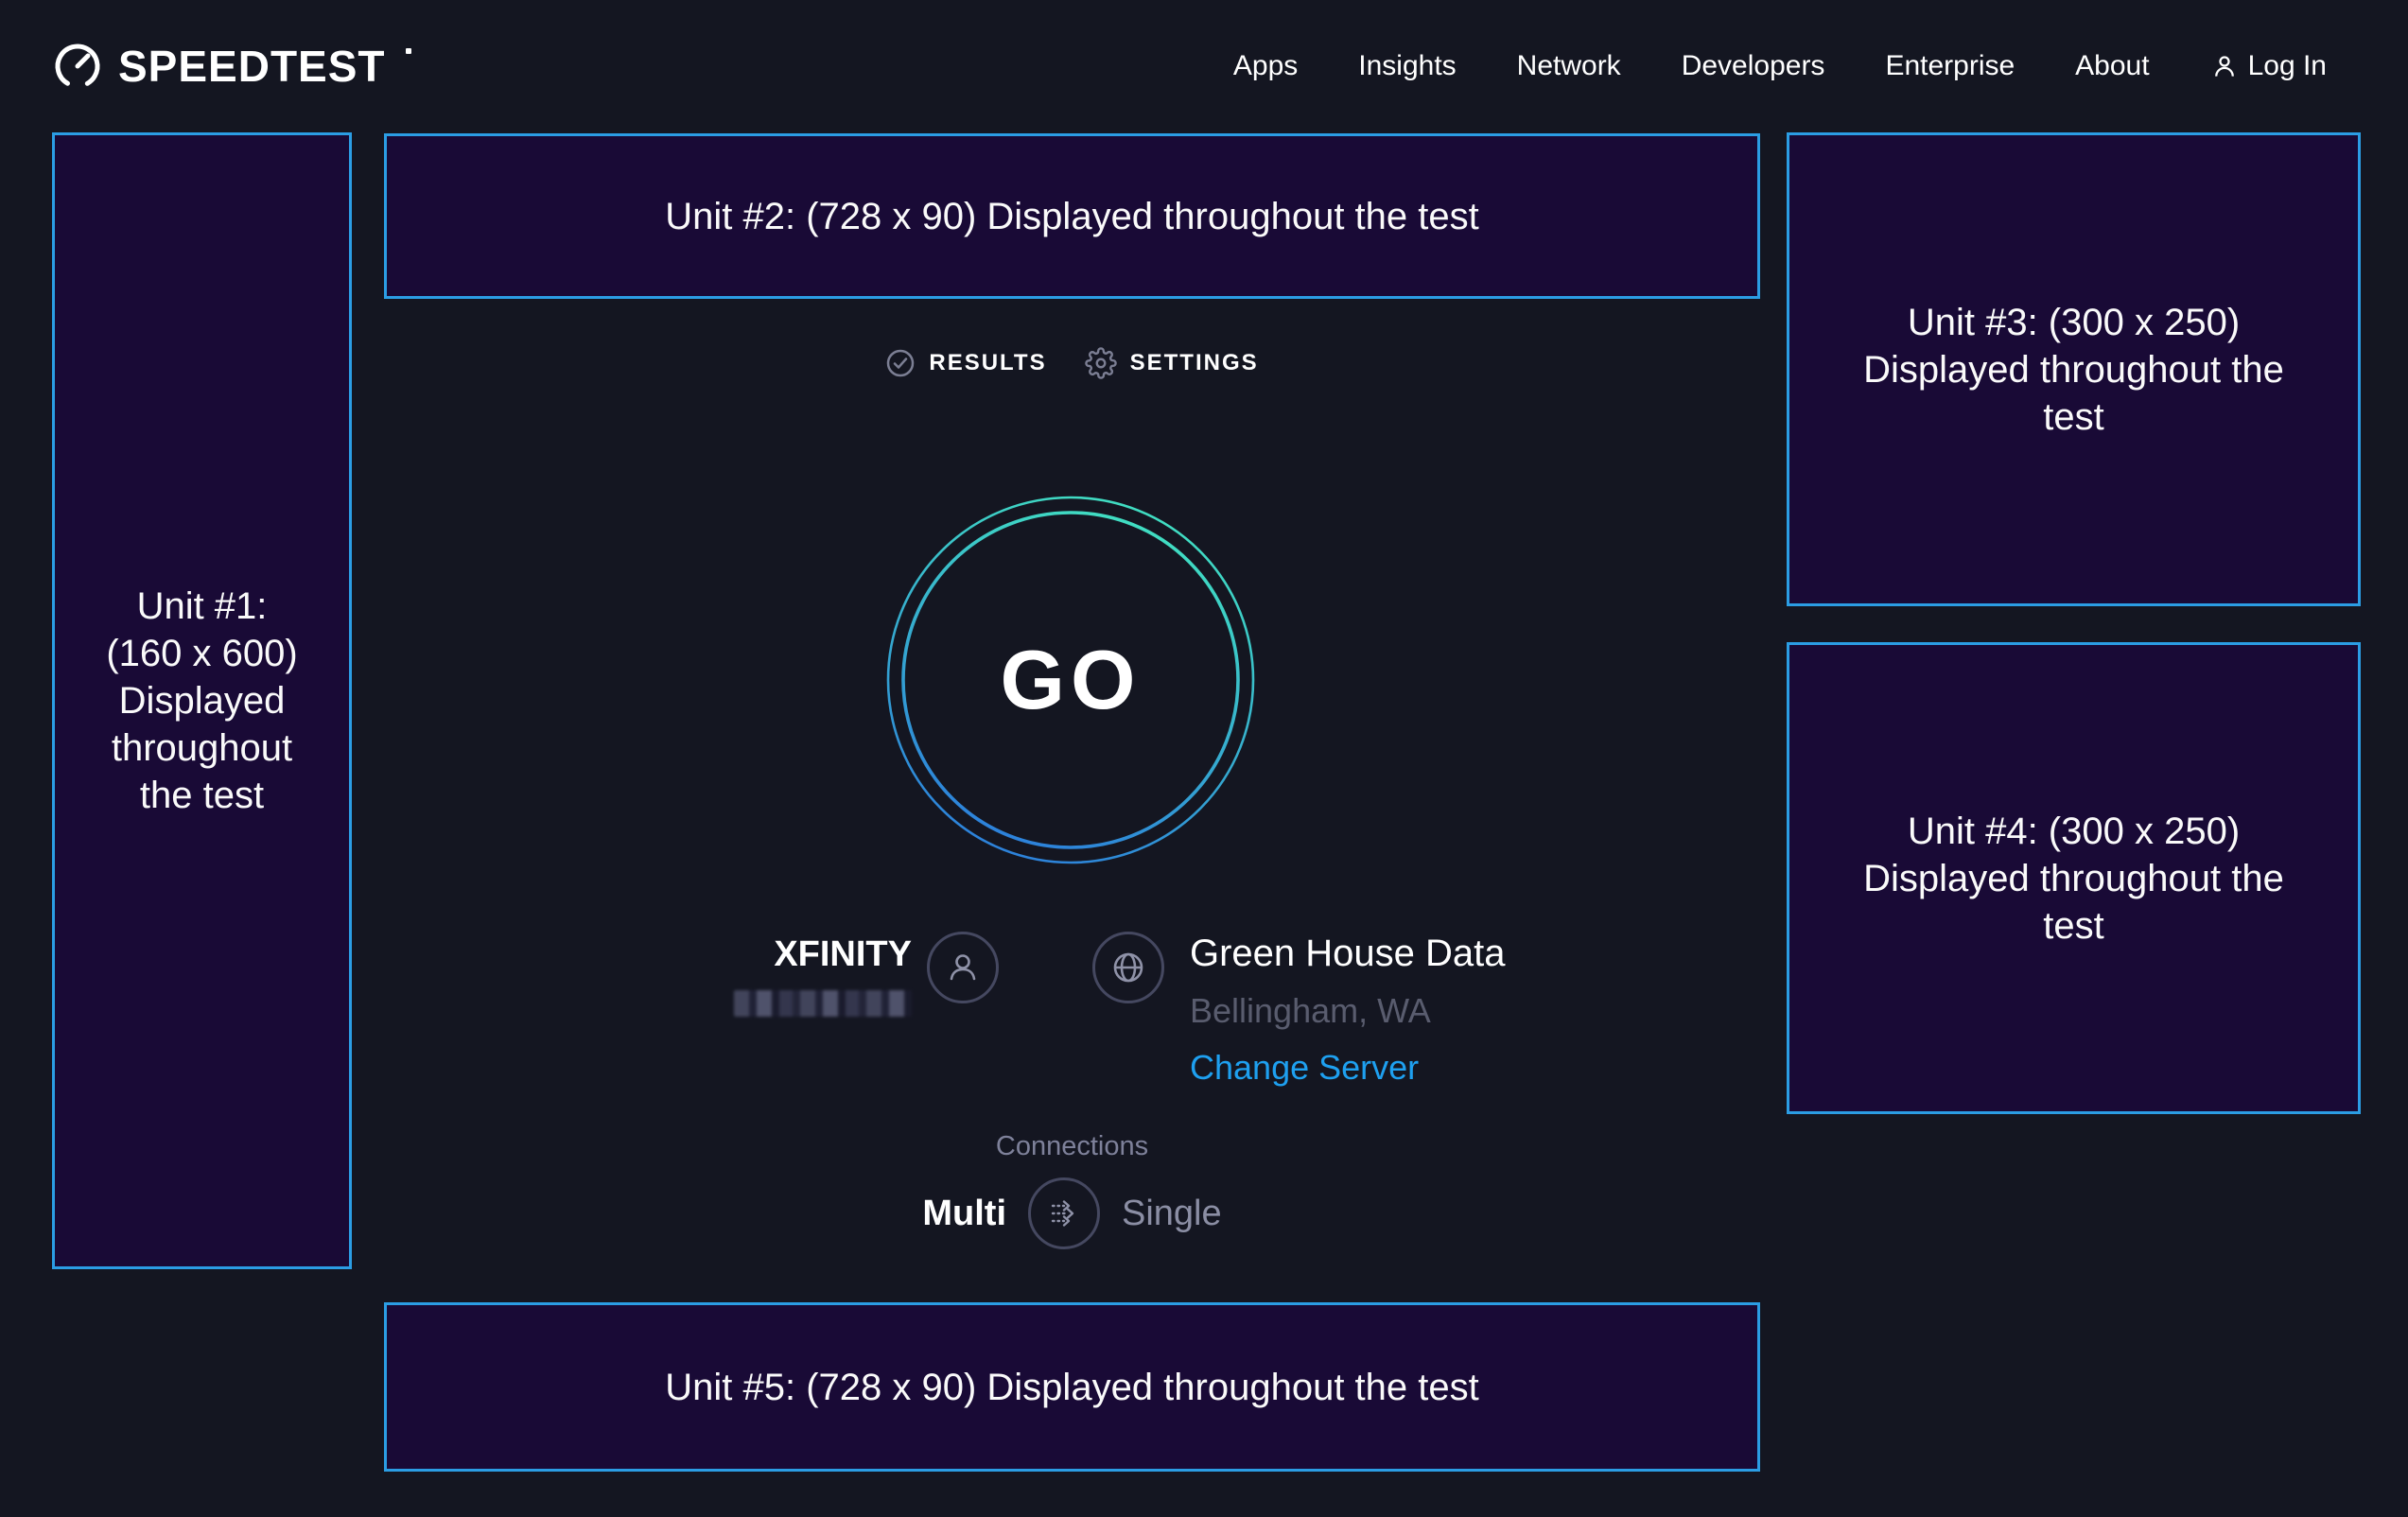  What do you see at coordinates (252, 66) in the screenshot?
I see `logo-text: SPEEDTEST` at bounding box center [252, 66].